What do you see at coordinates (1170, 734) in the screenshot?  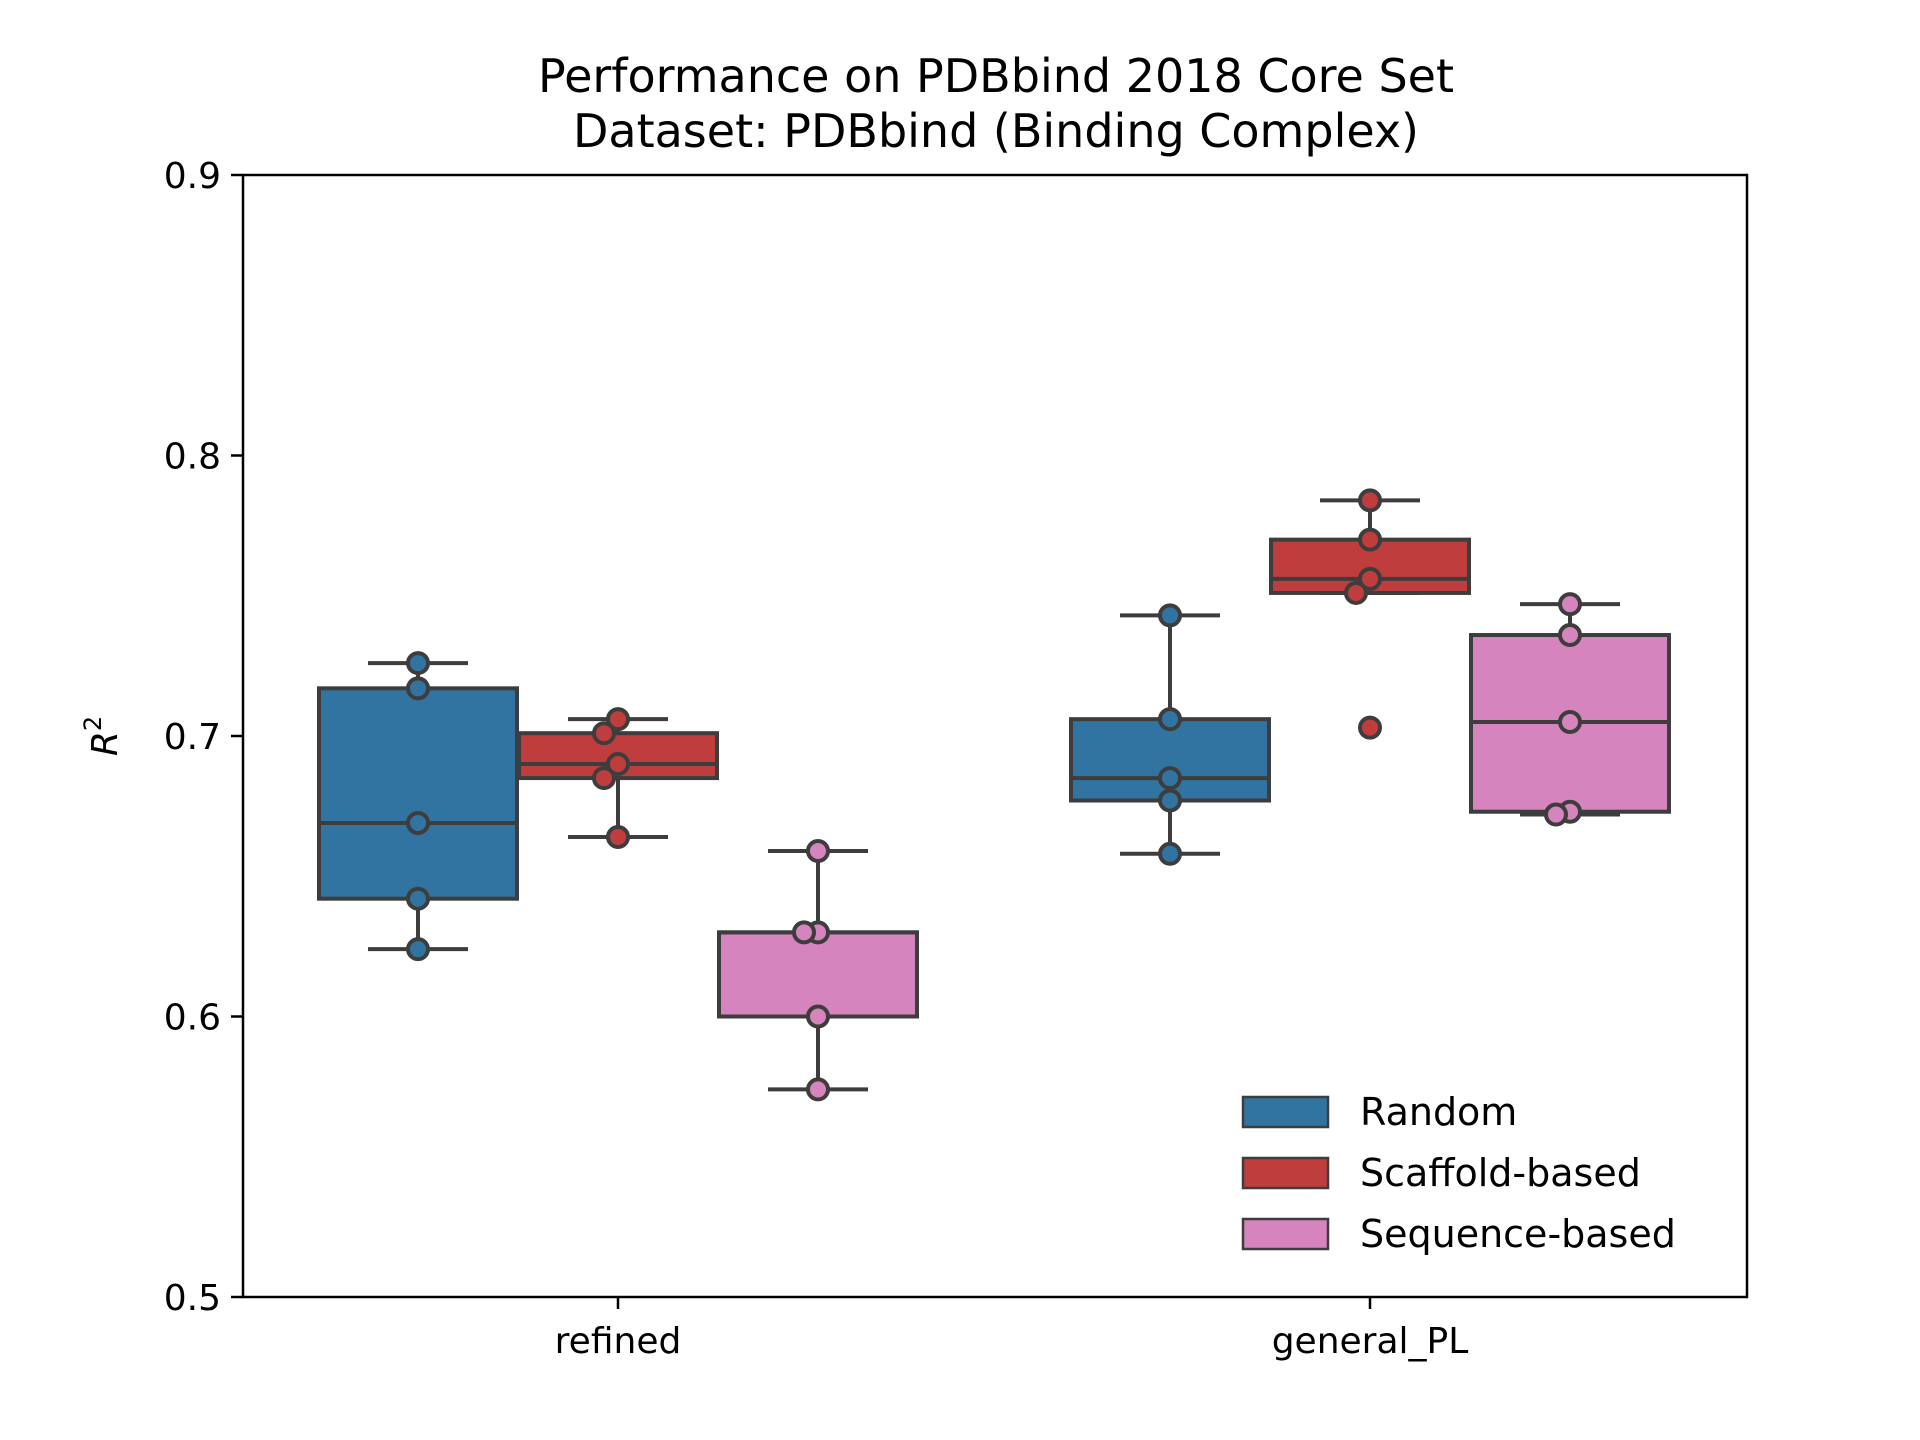 I see `box-random-general_pl` at bounding box center [1170, 734].